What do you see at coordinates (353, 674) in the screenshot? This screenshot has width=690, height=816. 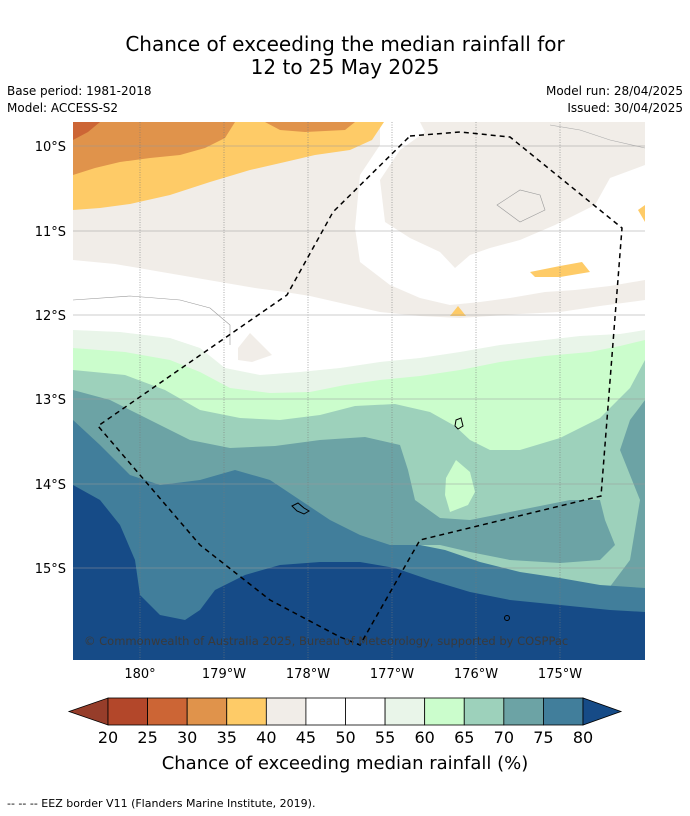 I see `longitude-labels: 180° 179°W 178°W 177°W 176°W 175°W` at bounding box center [353, 674].